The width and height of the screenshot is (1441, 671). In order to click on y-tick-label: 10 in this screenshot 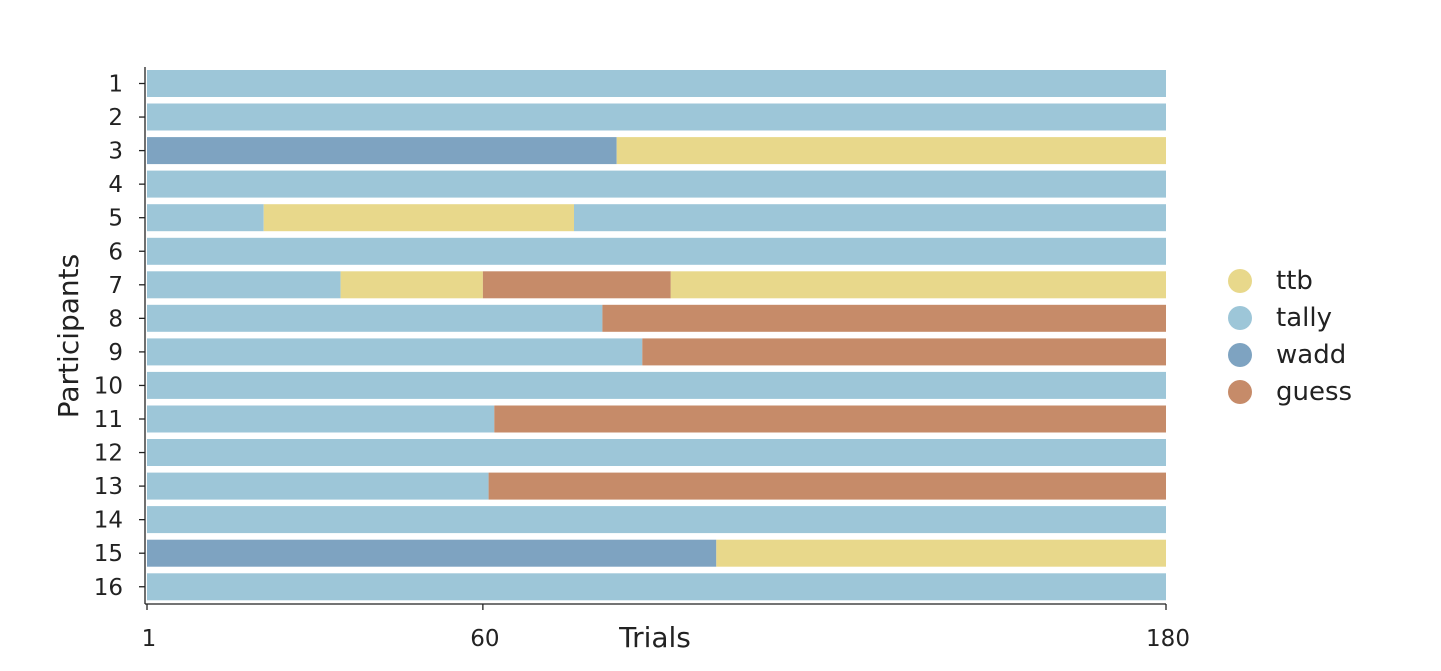, I will do `click(108, 386)`.